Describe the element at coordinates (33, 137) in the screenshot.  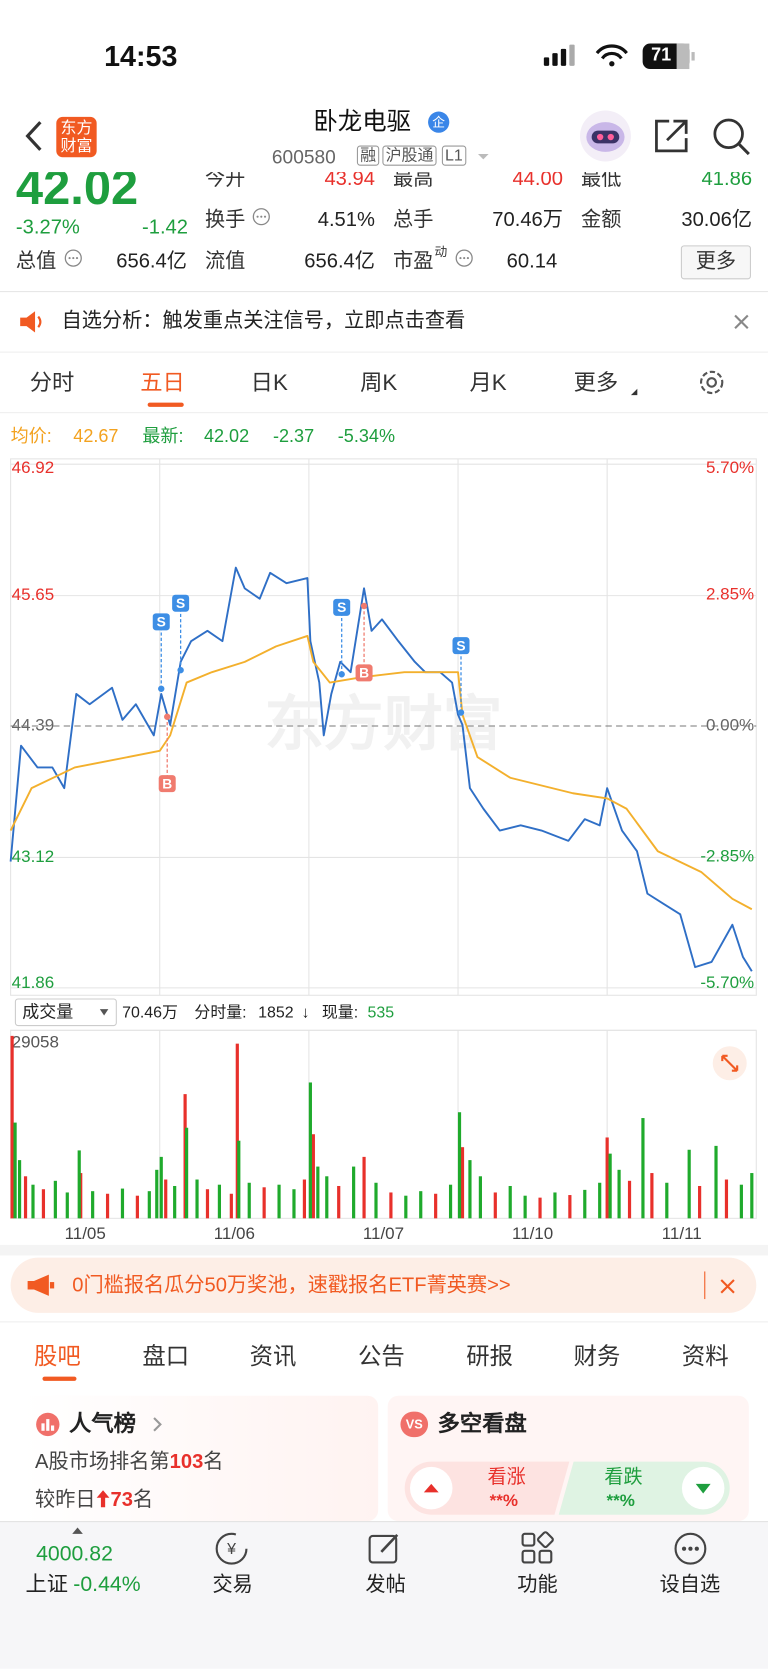
I see `back-button` at that location.